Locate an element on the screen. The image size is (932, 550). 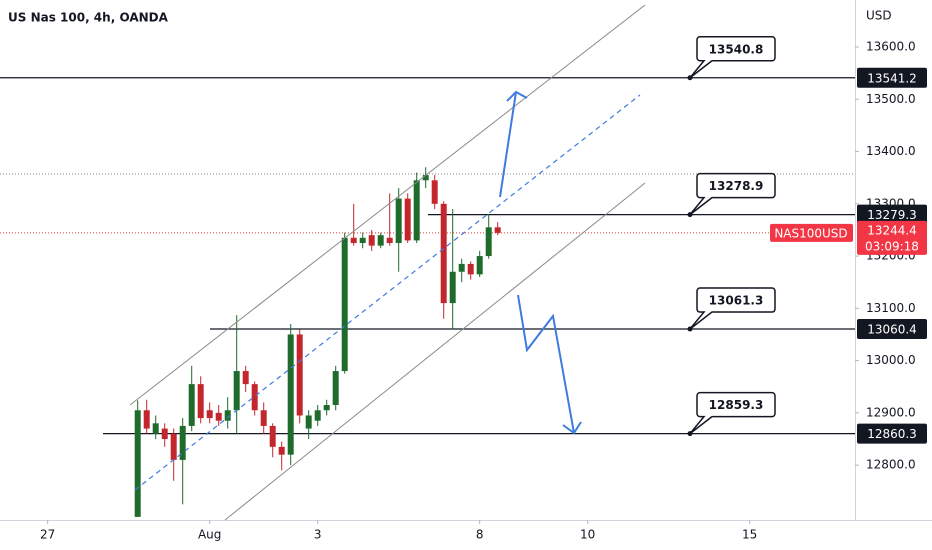
x-tick-label: 27 is located at coordinates (47, 535).